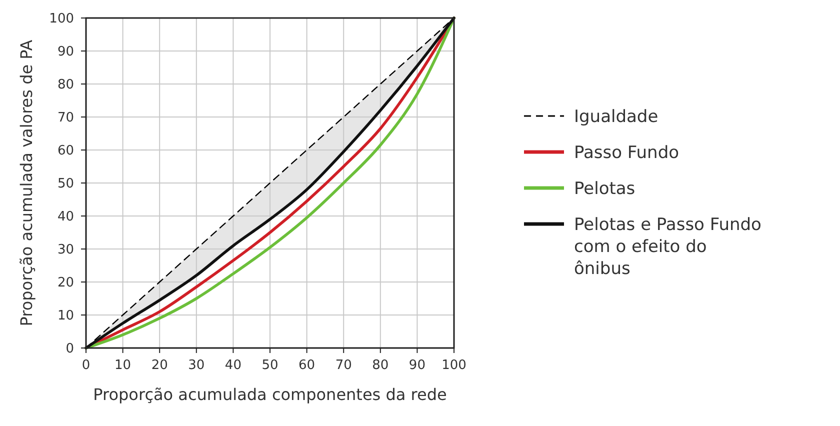 This screenshot has width=840, height=426. I want to click on y-tick-label: 30, so click(65, 250).